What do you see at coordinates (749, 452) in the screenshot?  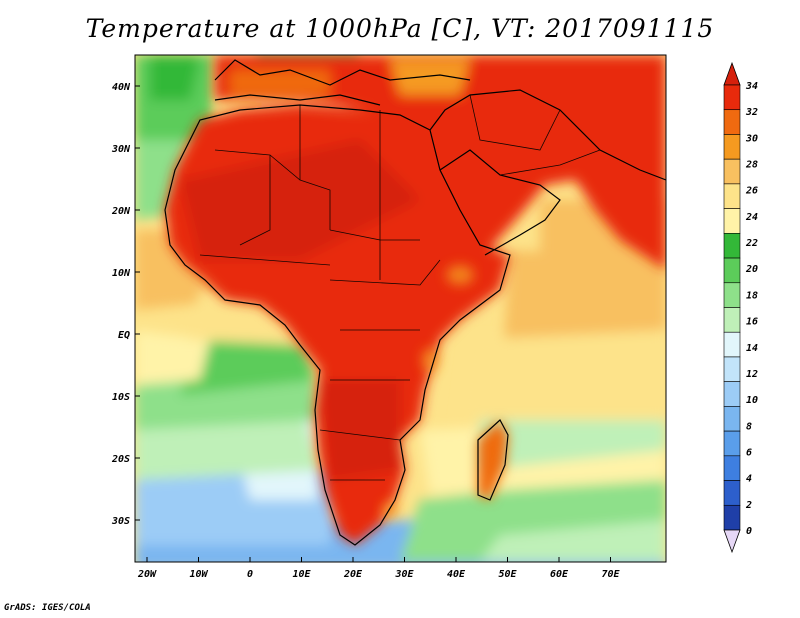 I see `colorbar-label: 6` at bounding box center [749, 452].